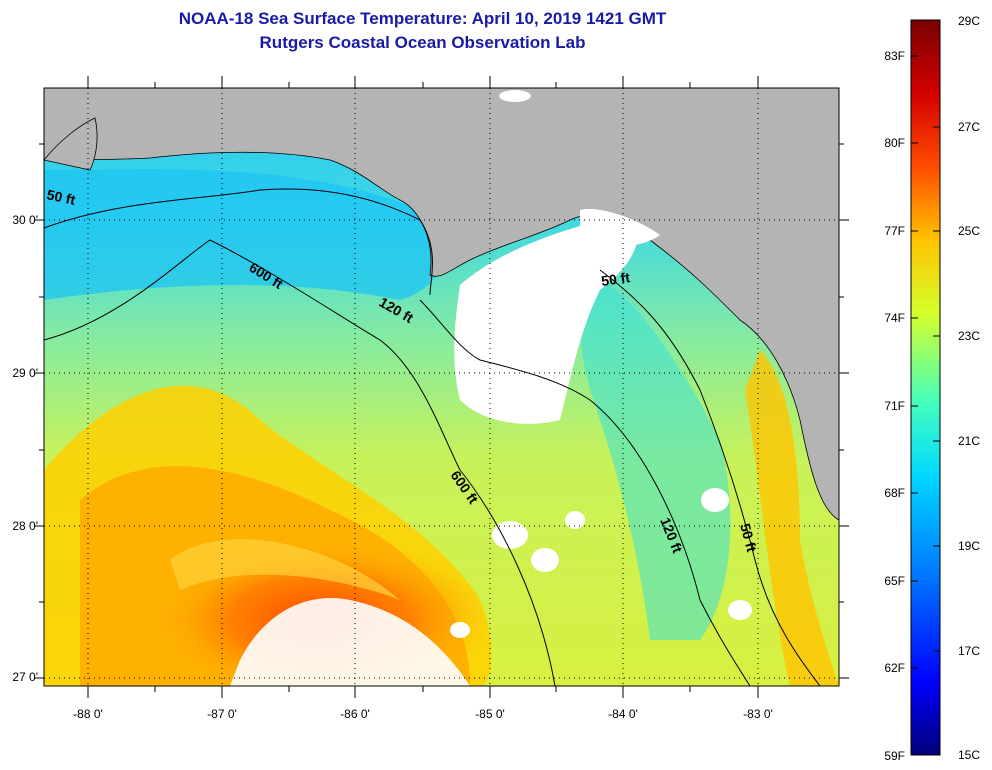 The width and height of the screenshot is (992, 770). Describe the element at coordinates (25, 526) in the screenshot. I see `lat-label-28: 28 0'` at that location.